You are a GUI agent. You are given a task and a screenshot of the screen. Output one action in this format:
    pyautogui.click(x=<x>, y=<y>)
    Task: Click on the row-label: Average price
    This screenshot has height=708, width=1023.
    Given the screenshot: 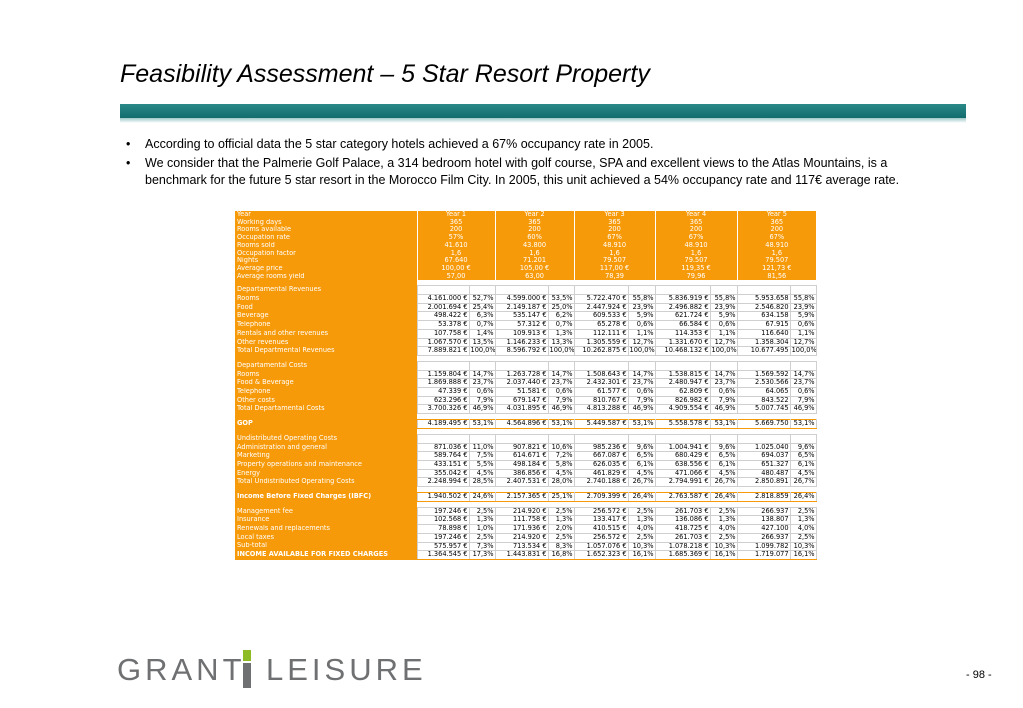 What is the action you would take?
    pyautogui.click(x=326, y=268)
    